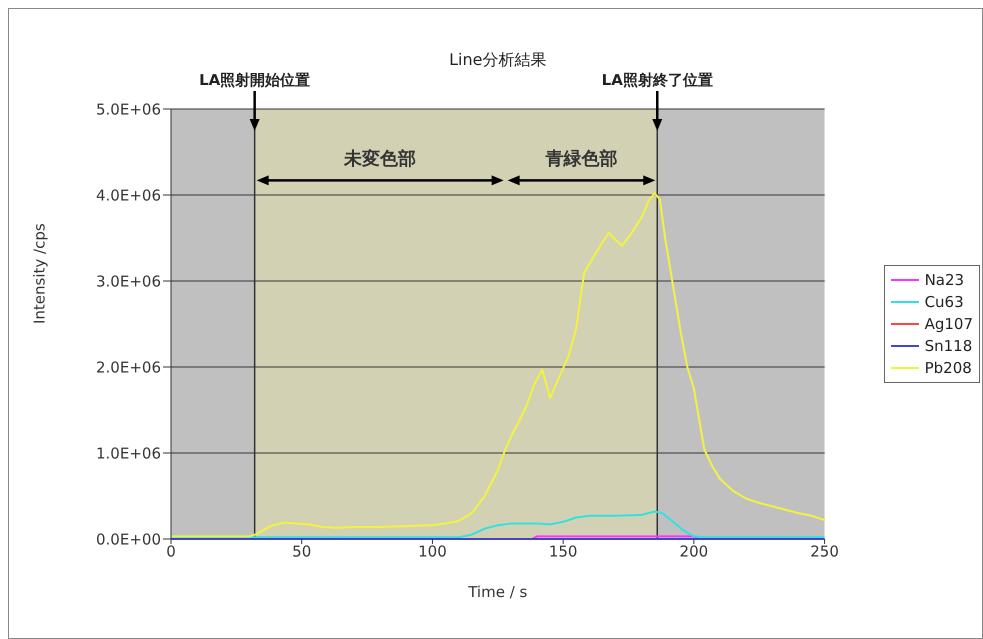  Describe the element at coordinates (302, 551) in the screenshot. I see `x-tick-label: 50` at that location.